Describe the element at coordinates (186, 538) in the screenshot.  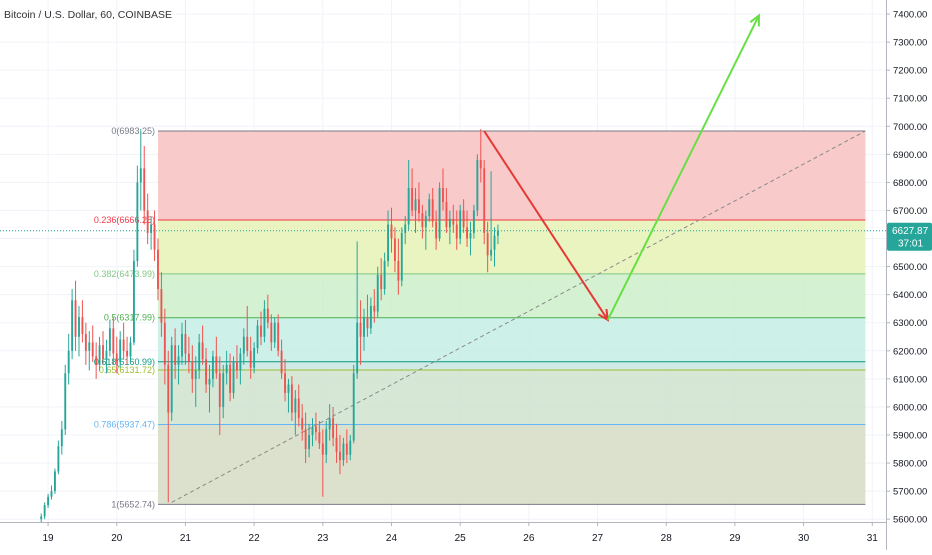
I see `x-tick-label-2: 21` at that location.